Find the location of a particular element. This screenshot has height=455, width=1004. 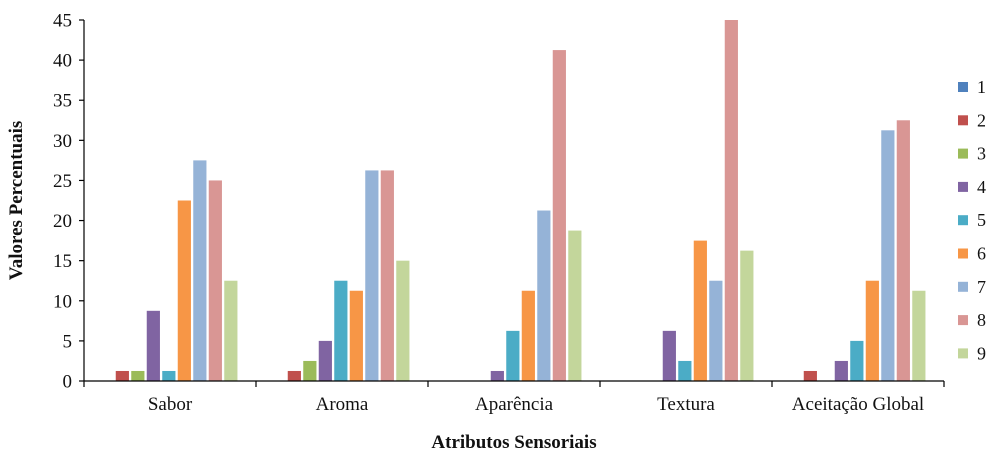

y-tick-label: 20 is located at coordinates (62, 221).